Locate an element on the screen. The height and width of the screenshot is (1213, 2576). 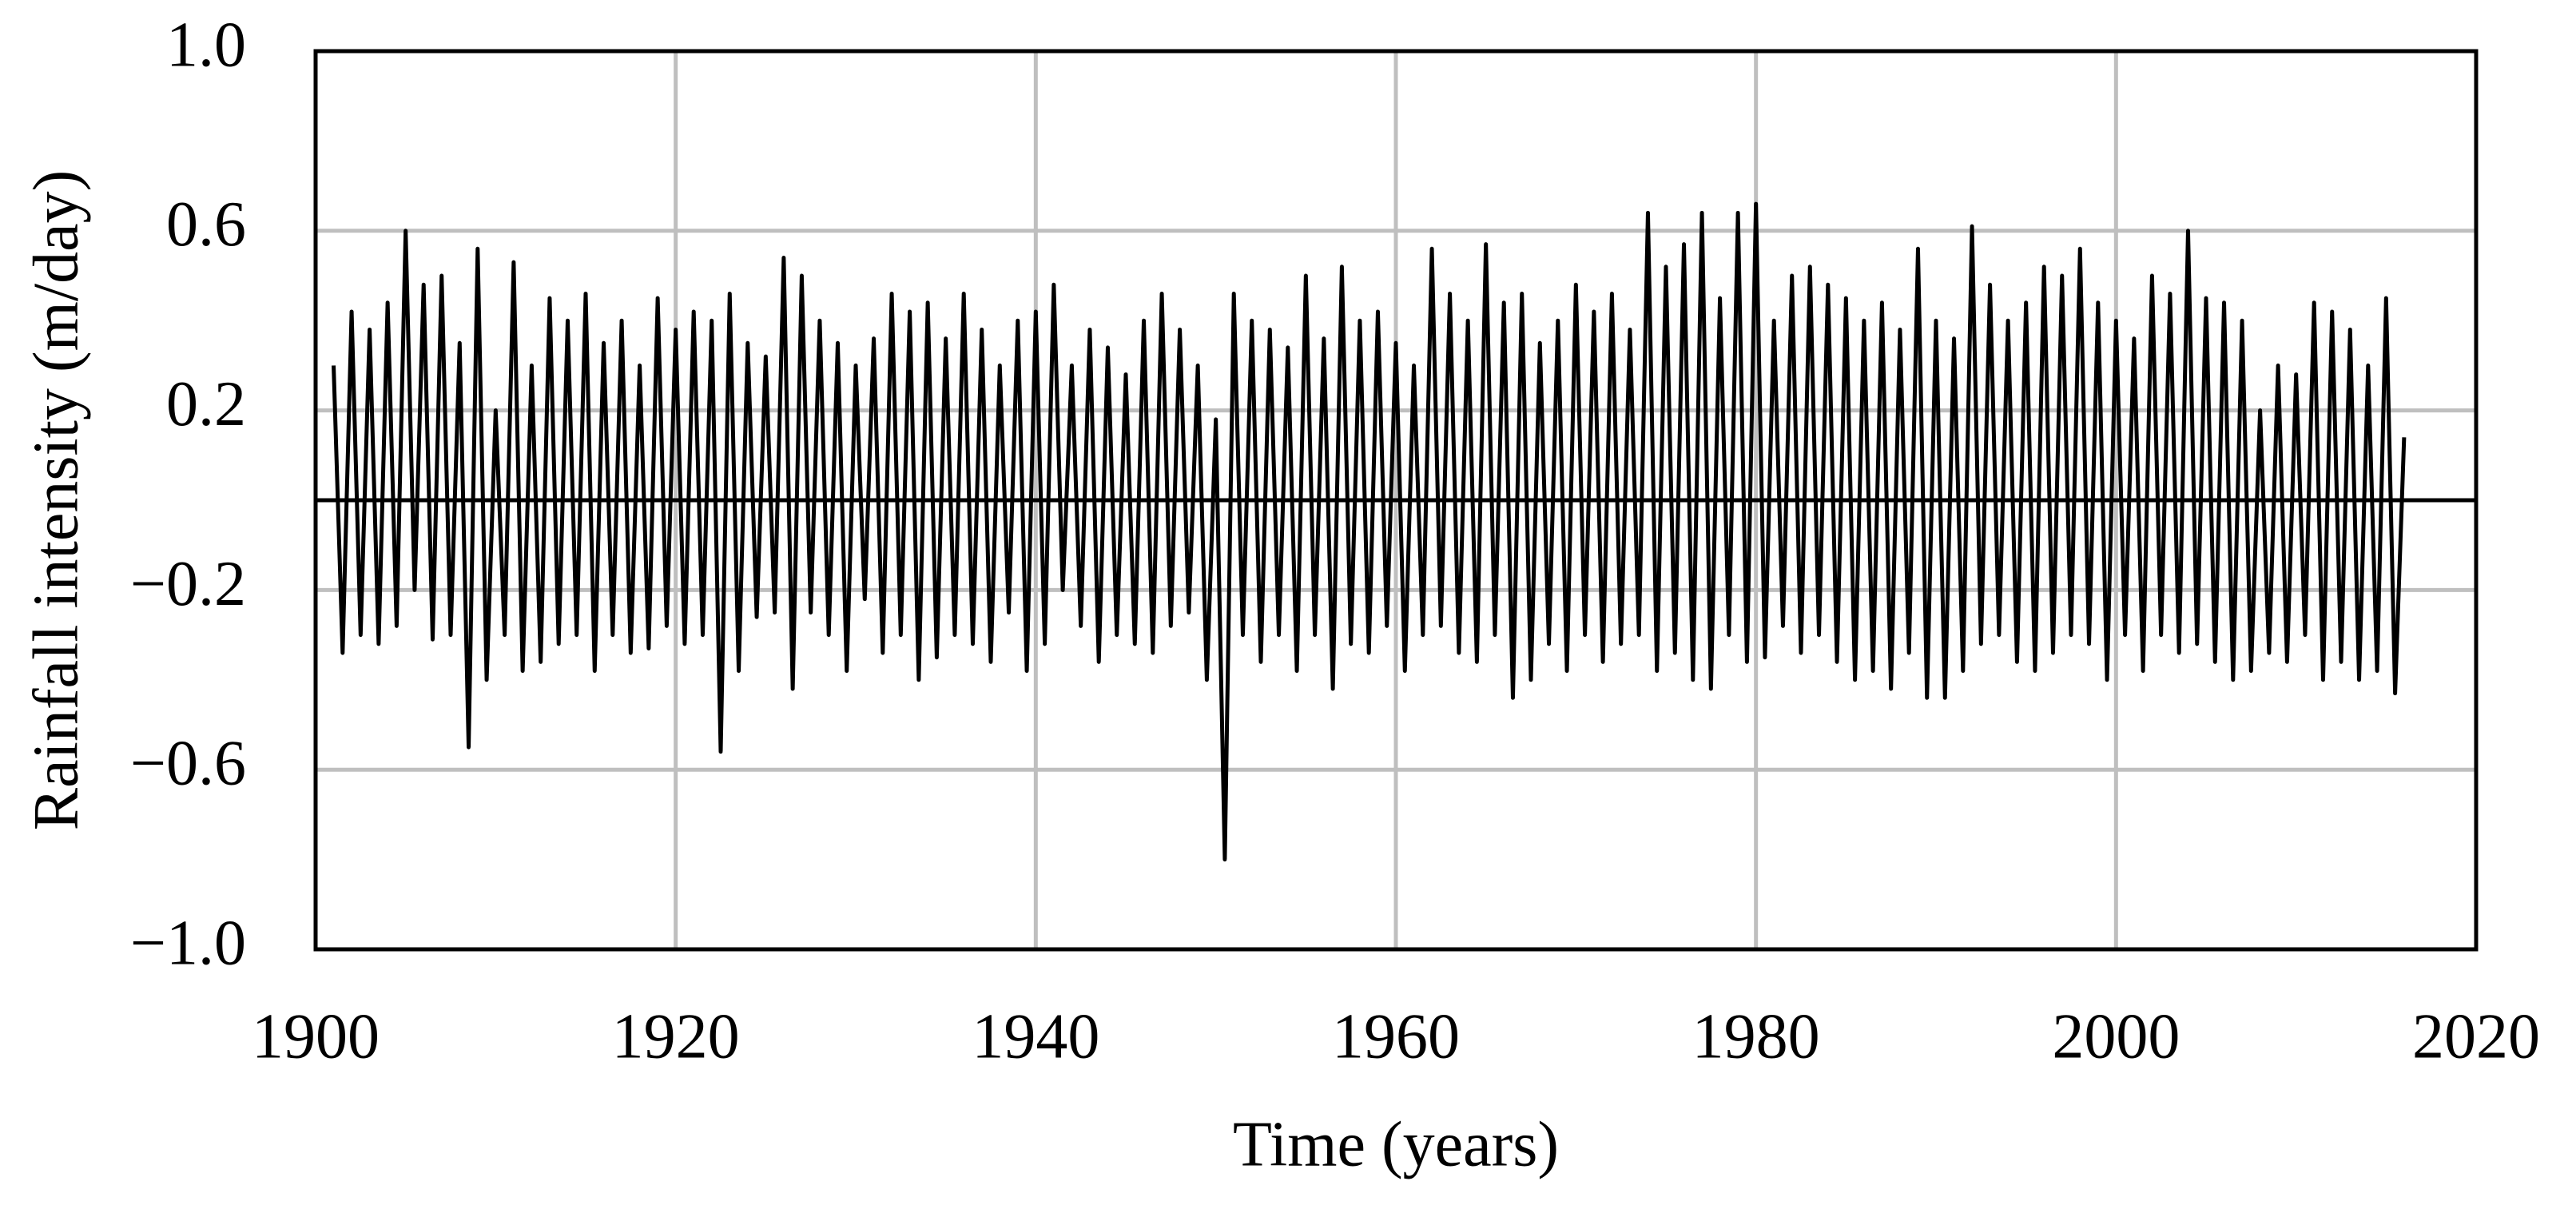
y-tick-label: 1.0 is located at coordinates (206, 45).